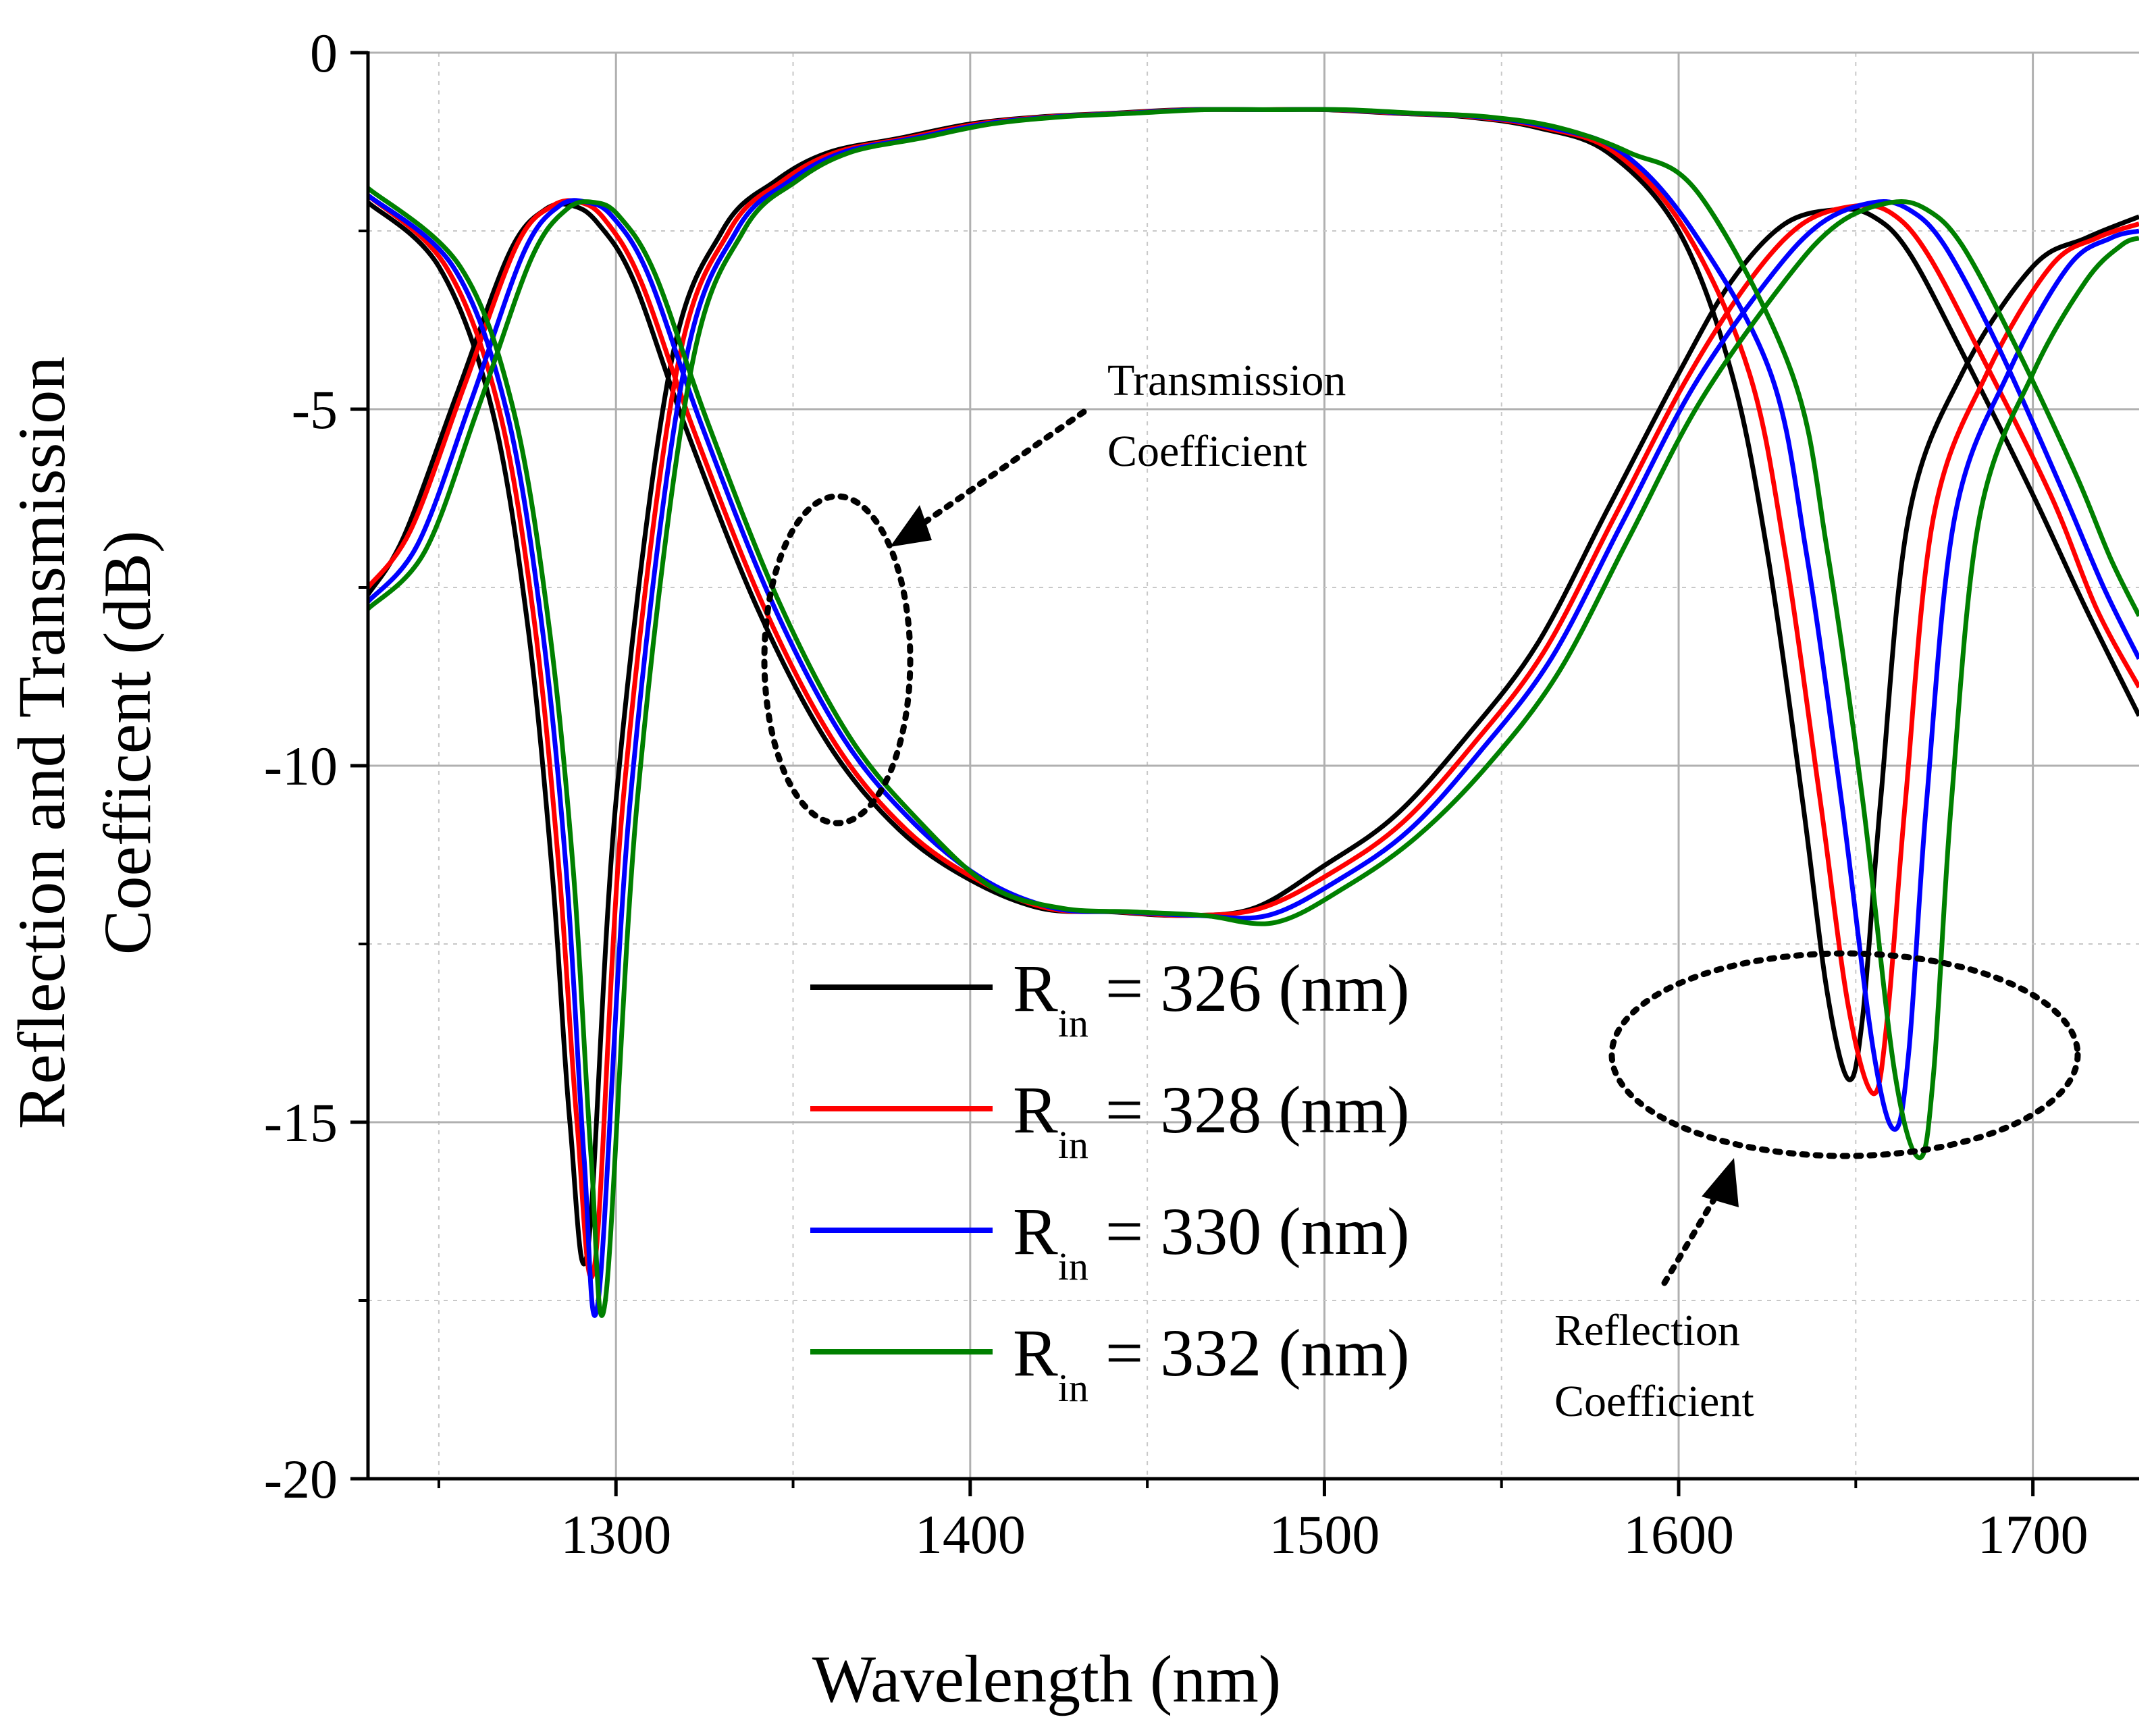  I want to click on y-axis-title-line2: Coefficent (dB), so click(127, 743).